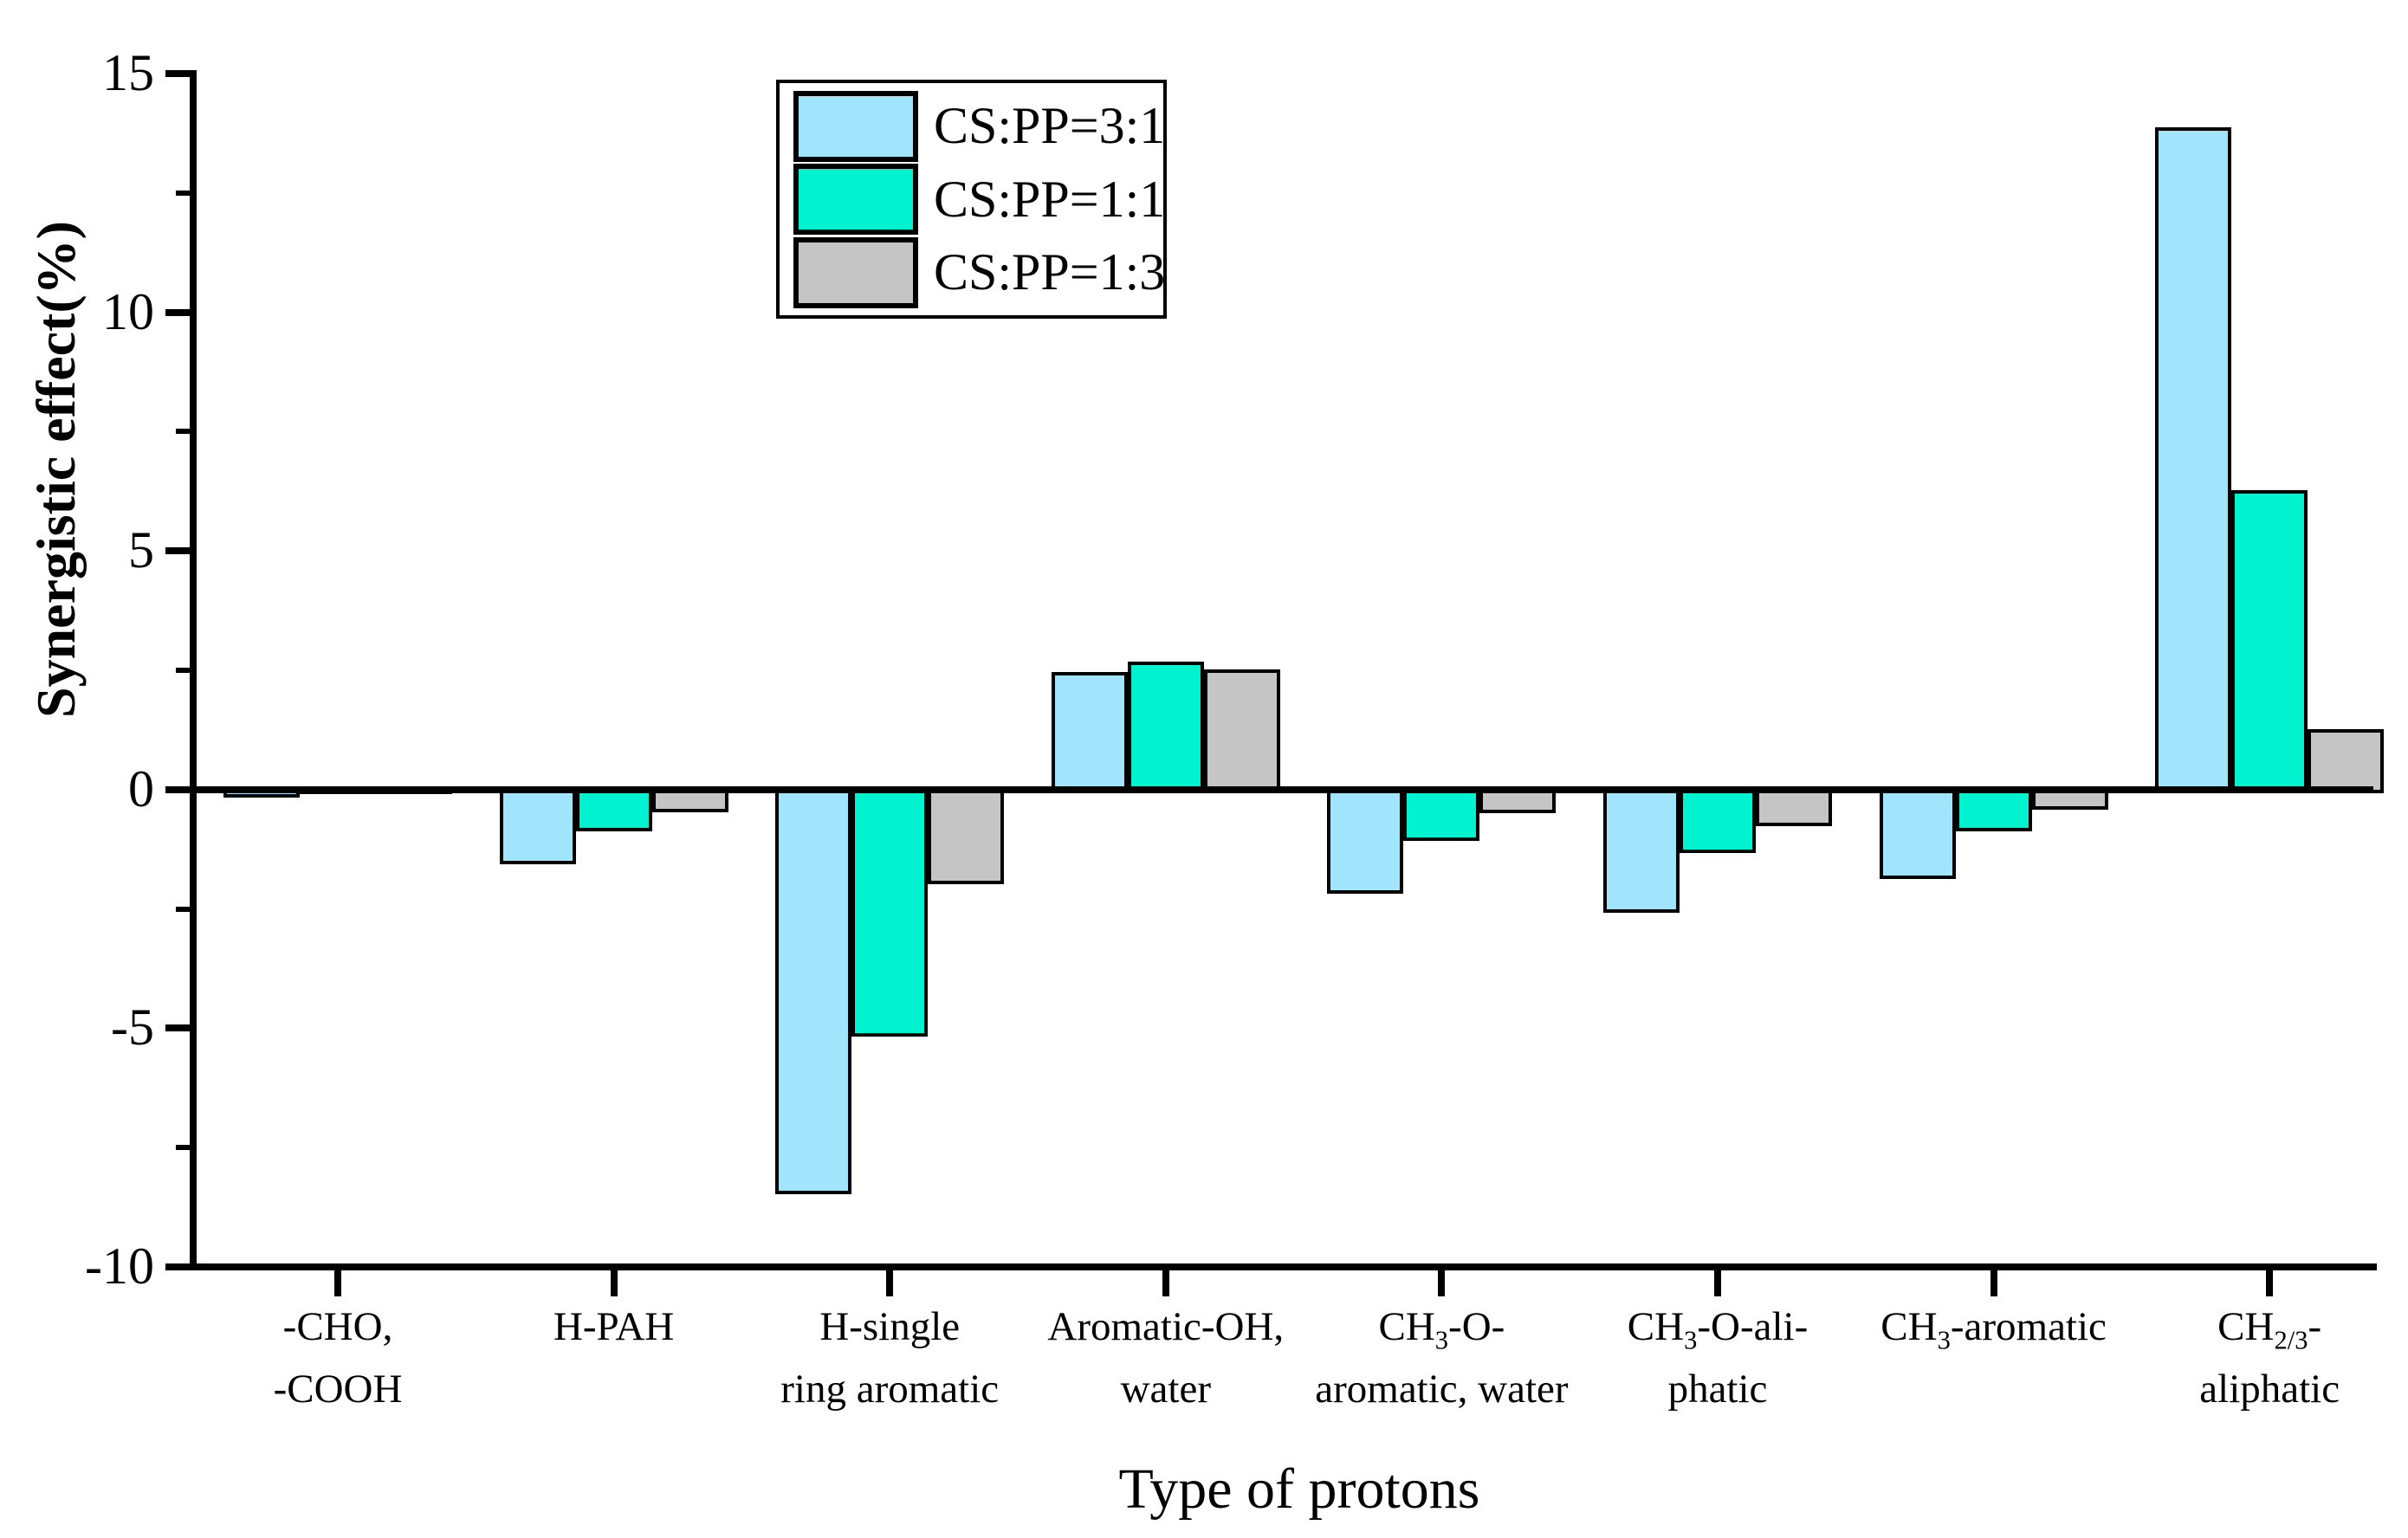  Describe the element at coordinates (193, 670) in the screenshot. I see `y-axis-spine` at that location.